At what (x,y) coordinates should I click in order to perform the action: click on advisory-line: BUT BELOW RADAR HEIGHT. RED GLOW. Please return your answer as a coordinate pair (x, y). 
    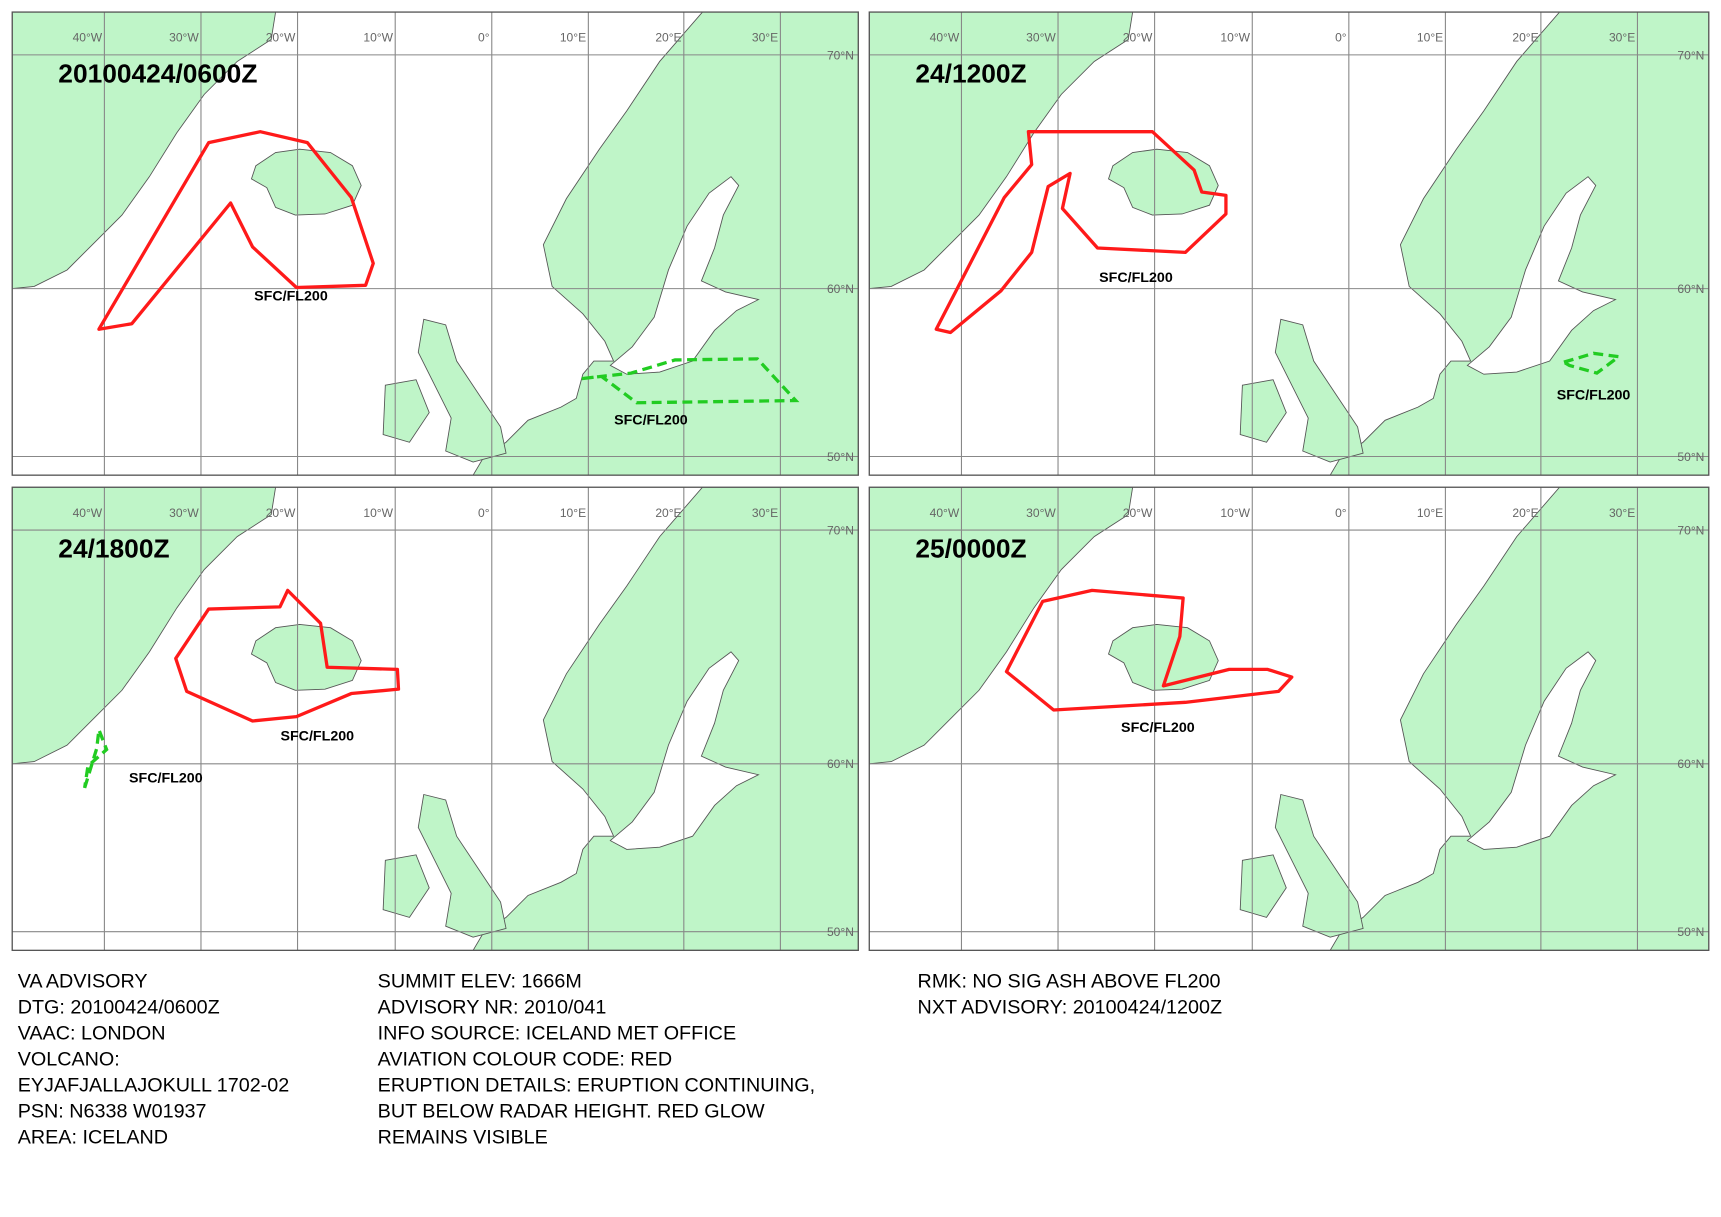
    Looking at the image, I should click on (571, 1112).